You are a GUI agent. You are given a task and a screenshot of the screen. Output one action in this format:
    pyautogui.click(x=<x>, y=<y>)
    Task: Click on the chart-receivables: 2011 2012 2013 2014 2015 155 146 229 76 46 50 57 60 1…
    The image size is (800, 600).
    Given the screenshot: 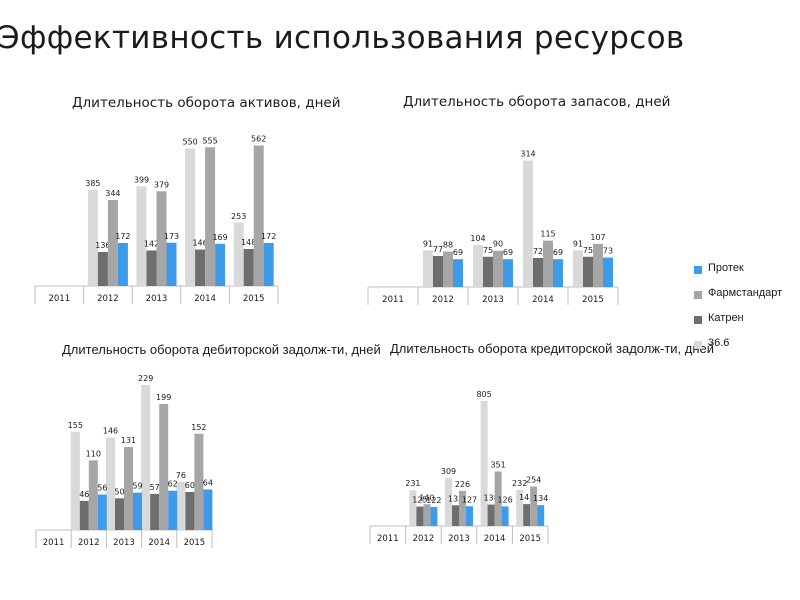 What is the action you would take?
    pyautogui.click(x=124, y=461)
    